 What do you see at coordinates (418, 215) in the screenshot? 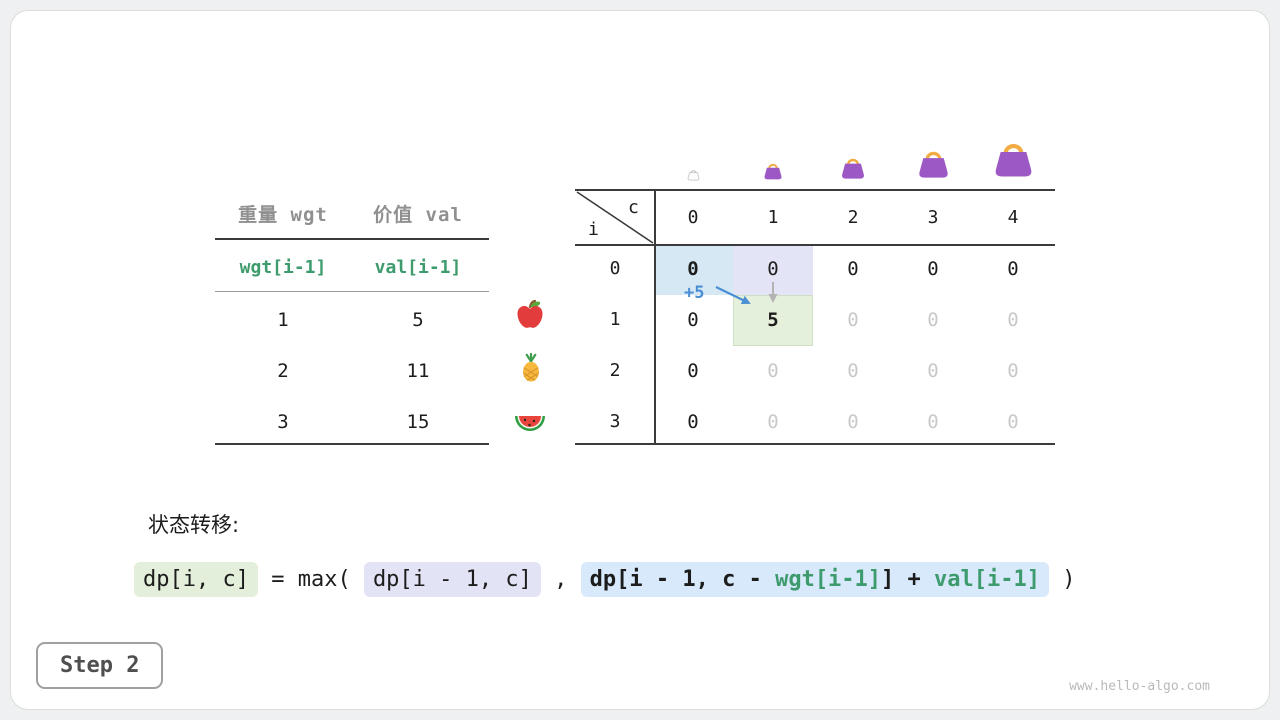
I see `weights-col-header-val: 价值 val` at bounding box center [418, 215].